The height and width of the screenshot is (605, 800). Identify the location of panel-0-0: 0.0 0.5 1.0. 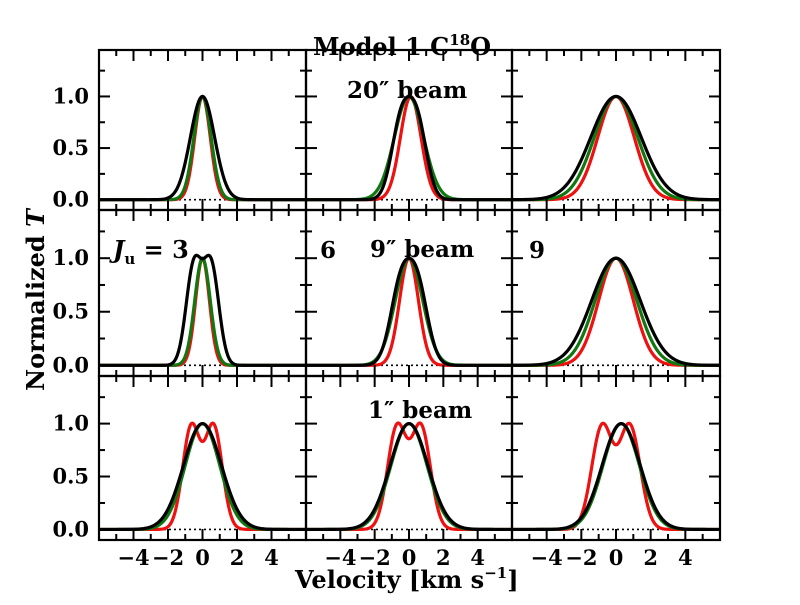
(180, 130).